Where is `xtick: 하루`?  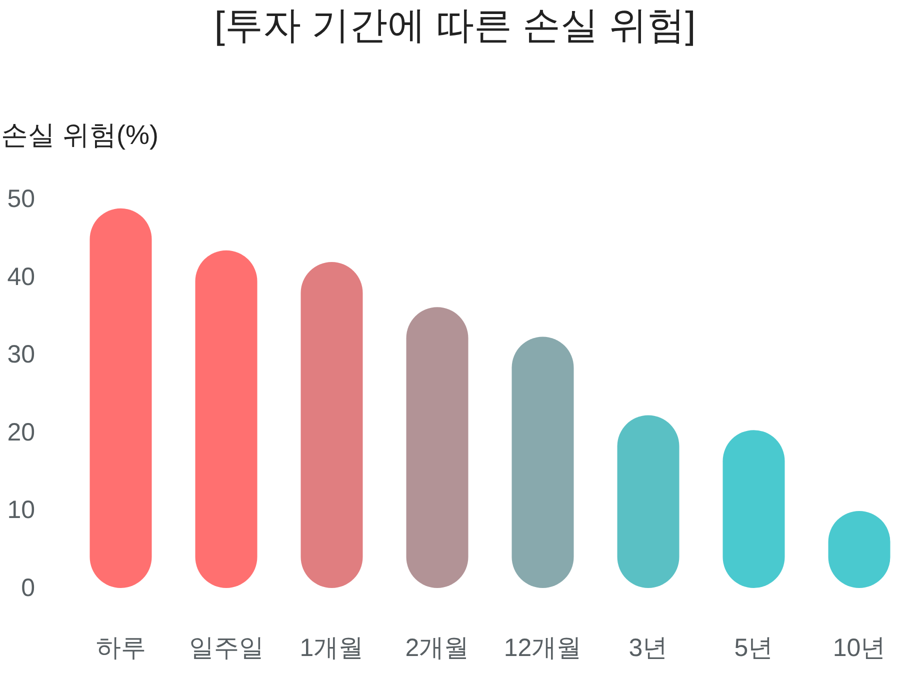 xtick: 하루 is located at coordinates (121, 648).